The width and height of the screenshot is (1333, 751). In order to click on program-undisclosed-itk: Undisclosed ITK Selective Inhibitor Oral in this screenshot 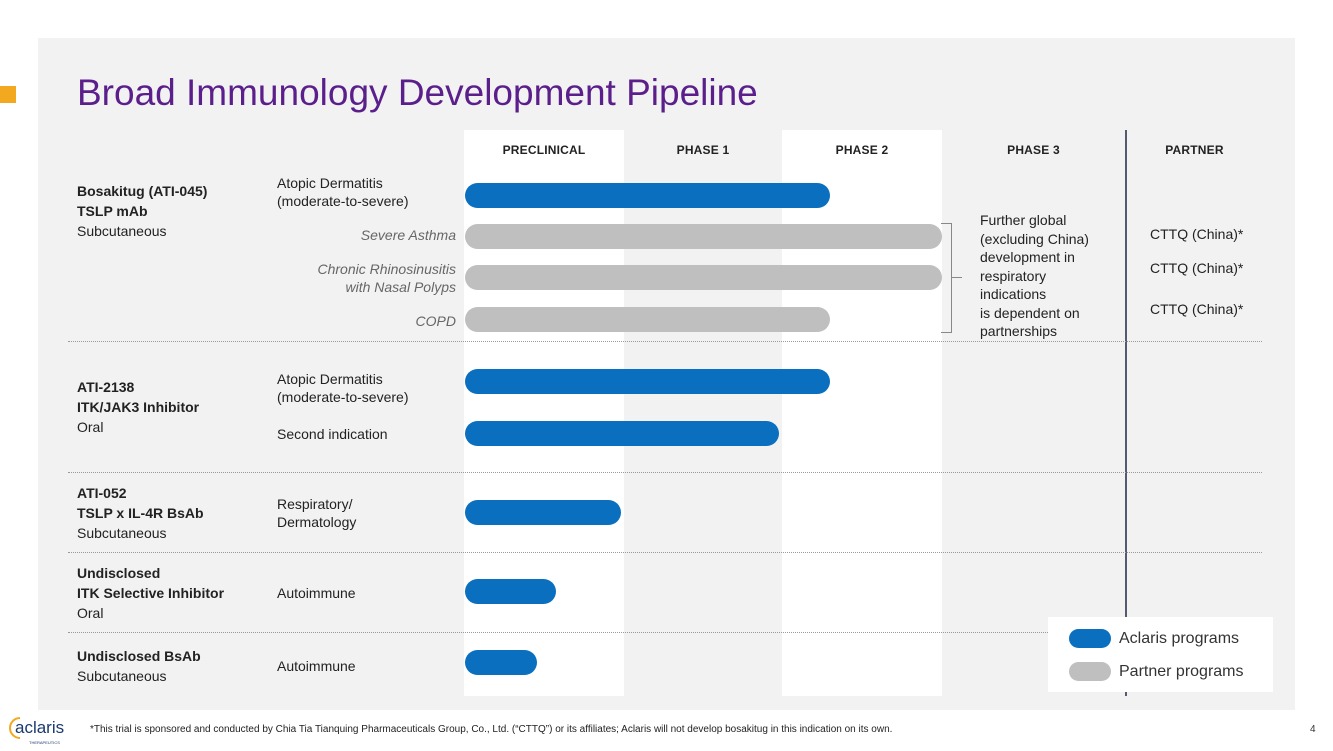, I will do `click(150, 593)`.